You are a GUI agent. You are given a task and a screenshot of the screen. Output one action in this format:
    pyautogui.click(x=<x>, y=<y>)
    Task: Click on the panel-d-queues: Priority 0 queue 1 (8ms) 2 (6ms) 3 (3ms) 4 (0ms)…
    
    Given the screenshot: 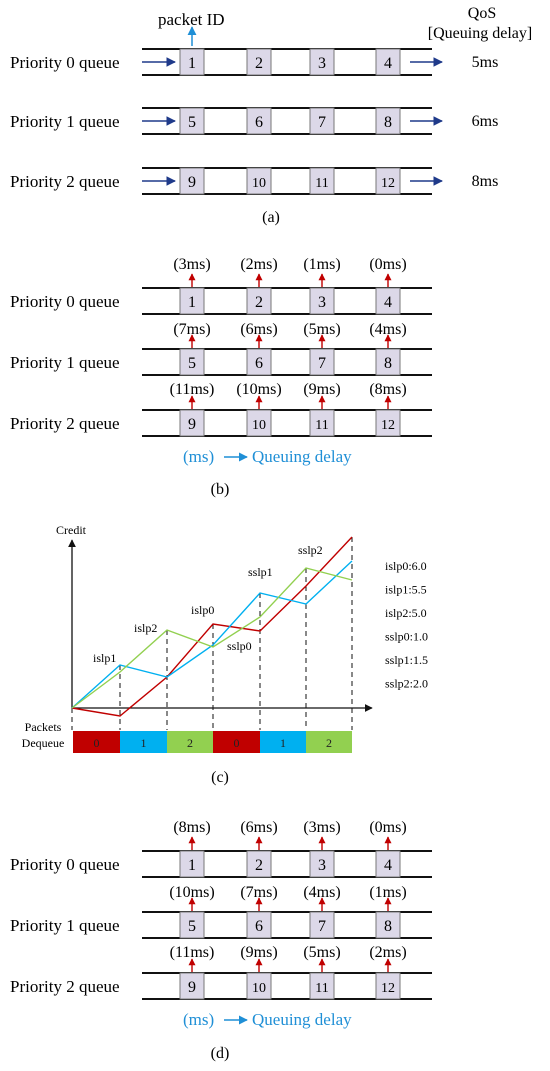 What is the action you would take?
    pyautogui.click(x=221, y=909)
    